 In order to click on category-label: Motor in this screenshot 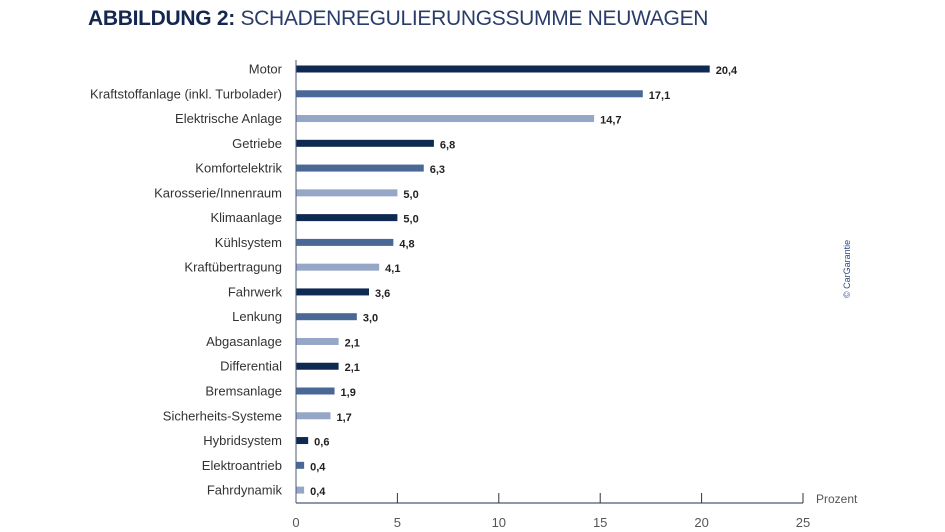, I will do `click(266, 69)`.